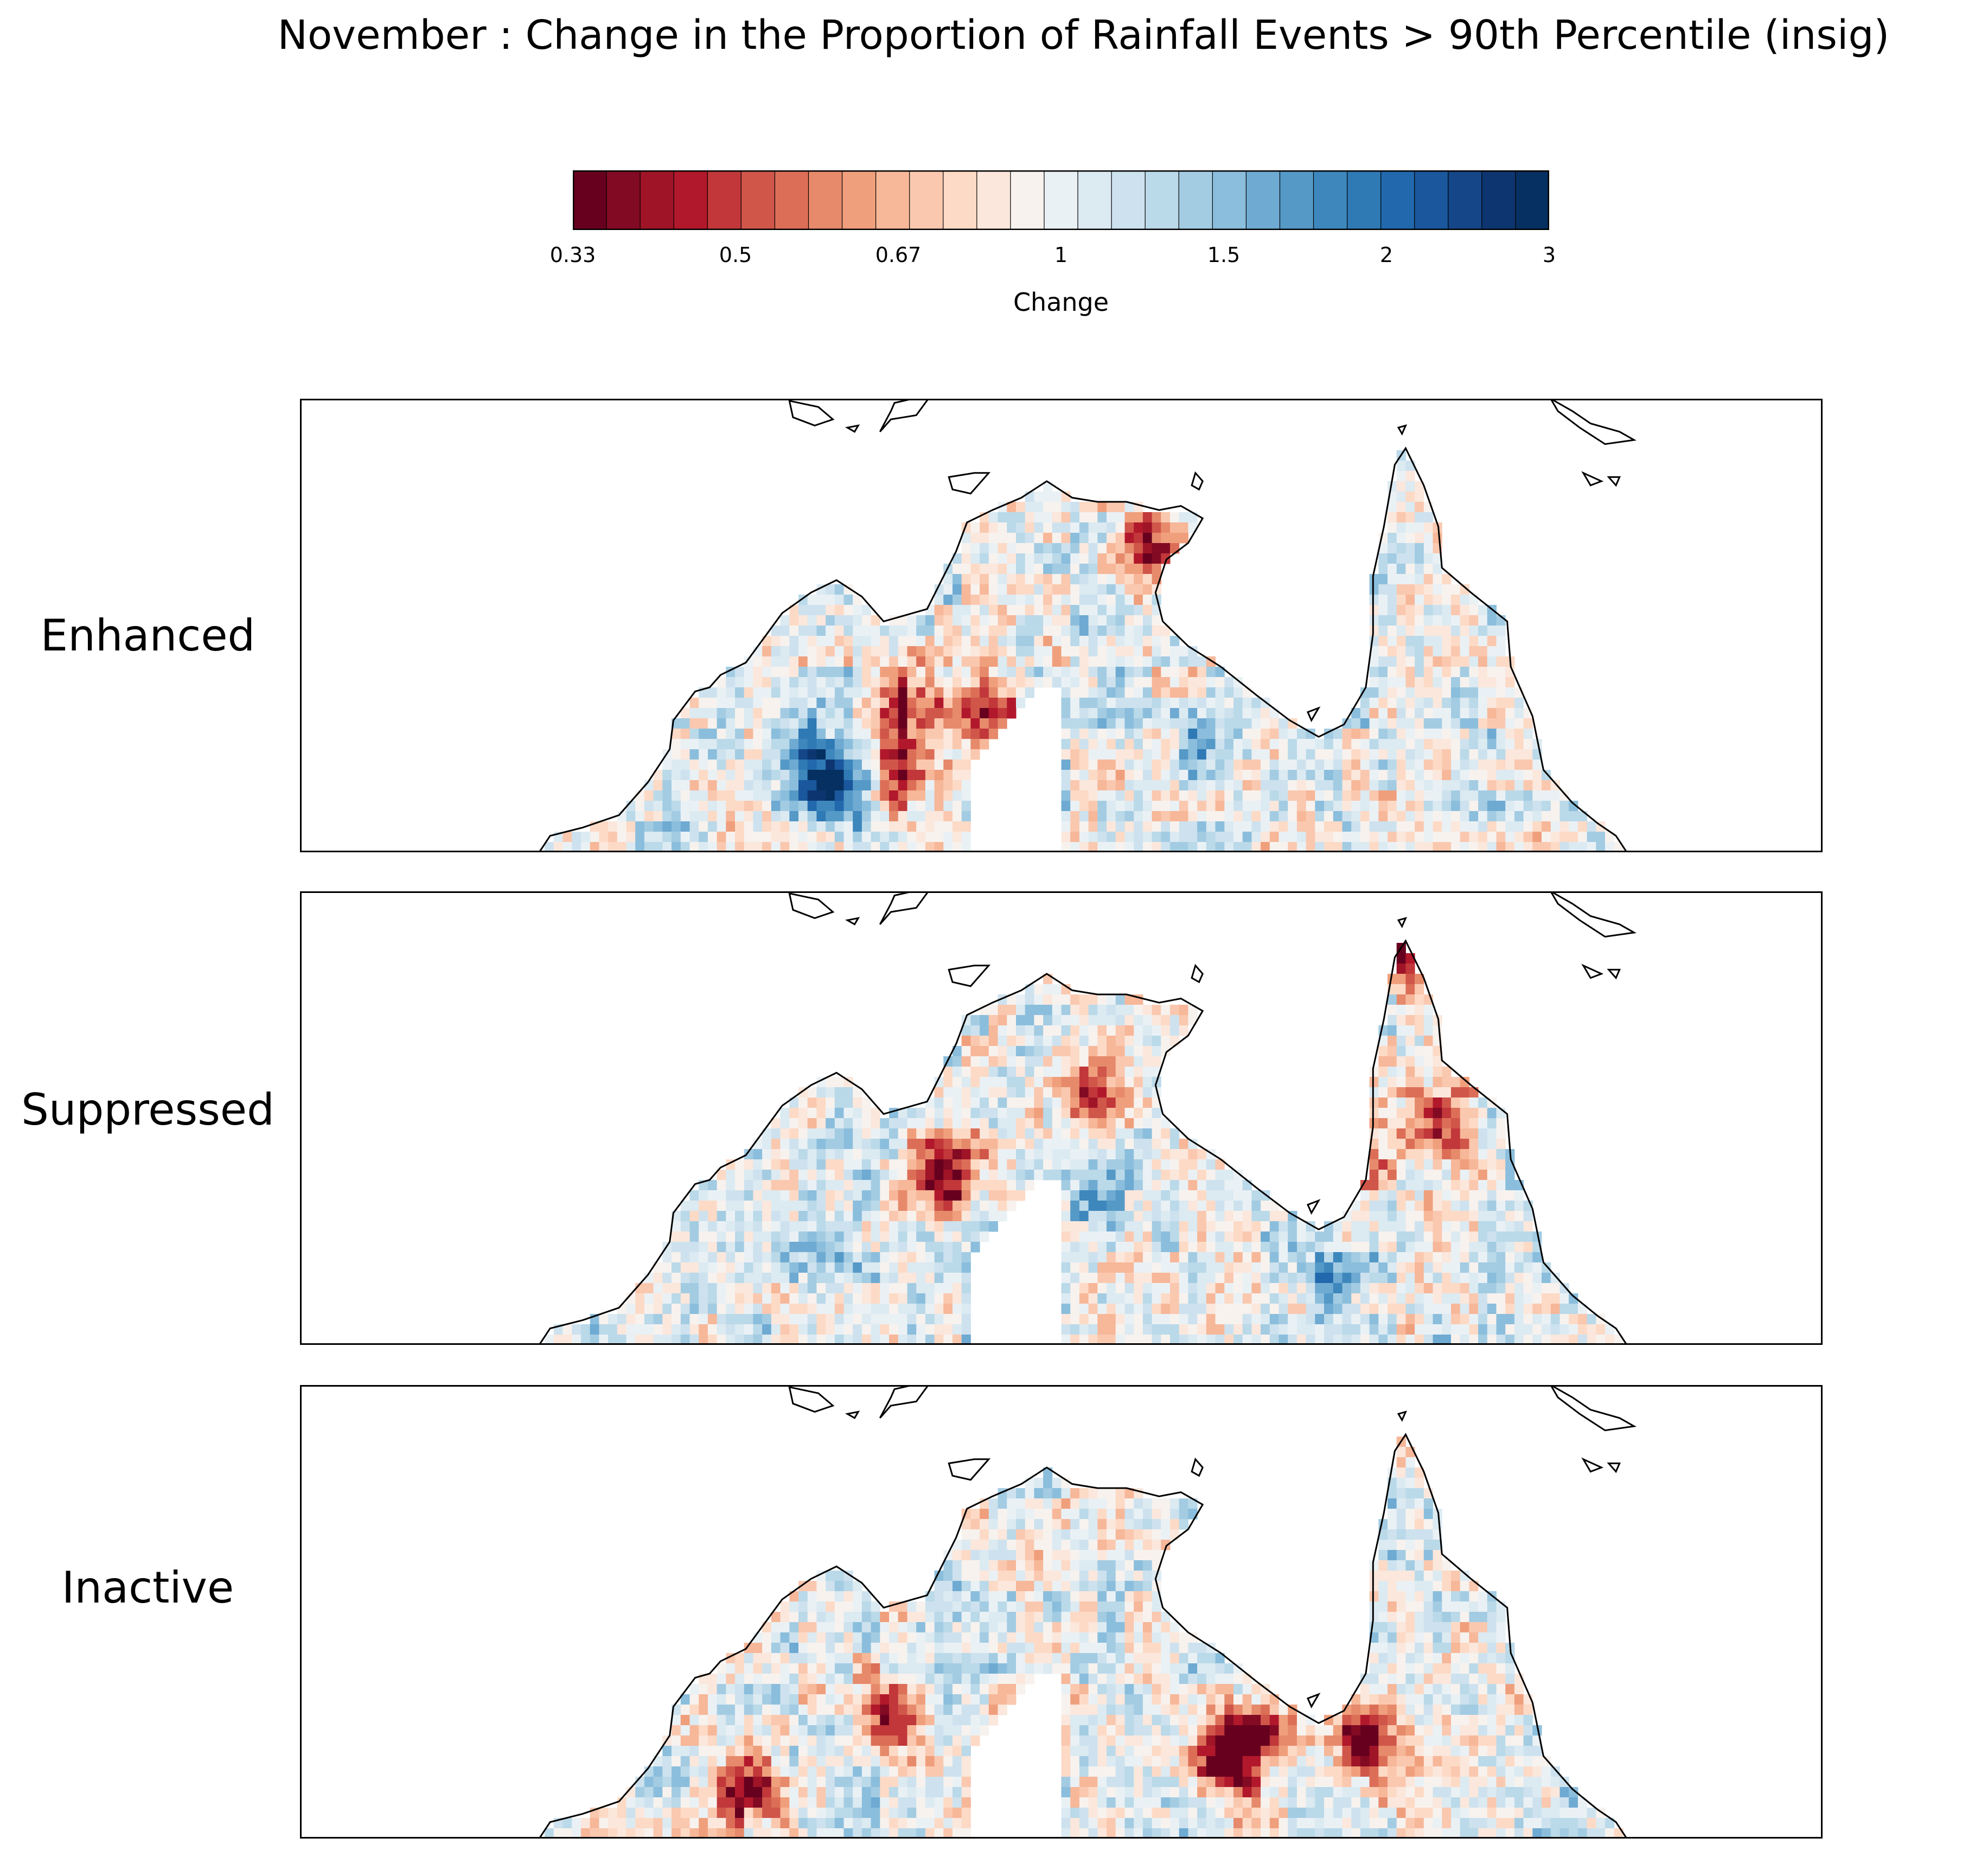 The height and width of the screenshot is (1857, 1988). Describe the element at coordinates (1061, 200) in the screenshot. I see `colorbar-swatch` at that location.